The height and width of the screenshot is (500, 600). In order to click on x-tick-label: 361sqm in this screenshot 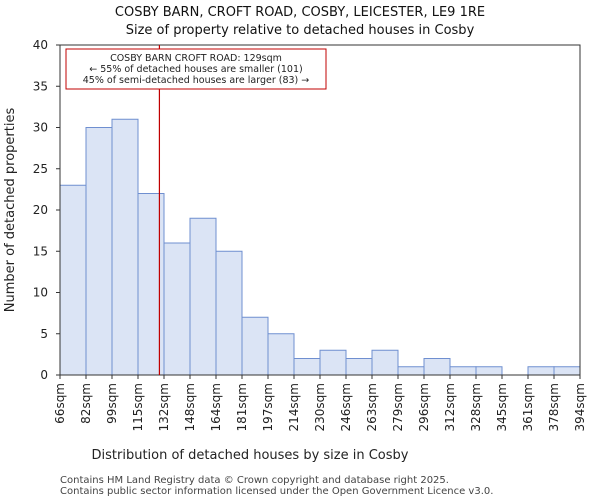, I will do `click(528, 407)`.